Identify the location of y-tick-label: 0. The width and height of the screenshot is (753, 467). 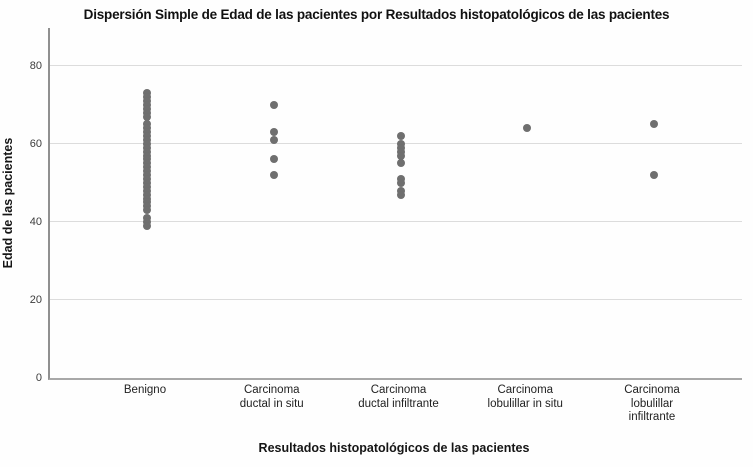
(38, 378).